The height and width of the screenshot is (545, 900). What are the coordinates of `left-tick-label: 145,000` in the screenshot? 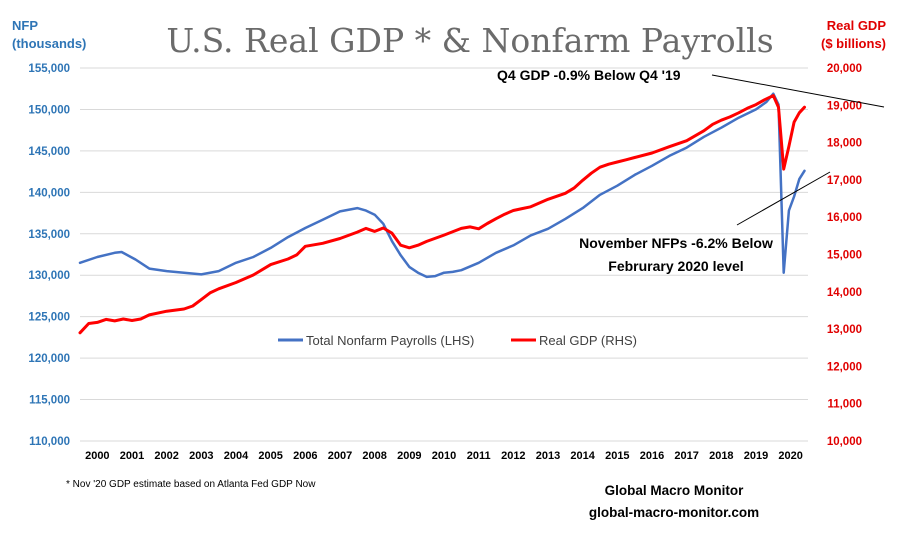 It's located at (49, 152).